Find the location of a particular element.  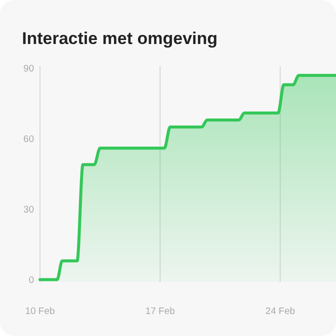

chart-title: Interactie met omgeving is located at coordinates (120, 38).